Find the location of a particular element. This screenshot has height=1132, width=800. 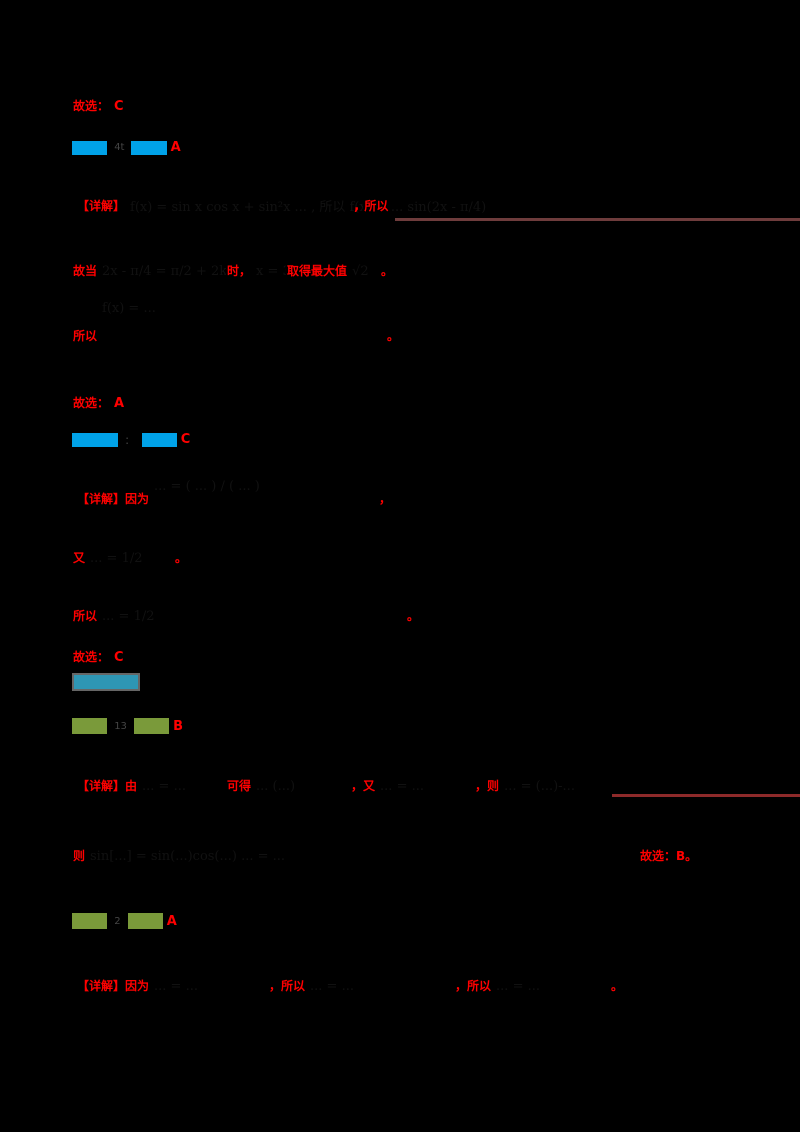

solution-line: 【详解】因为 ... = ( ... ) / ( ... ) ， is located at coordinates (234, 499).